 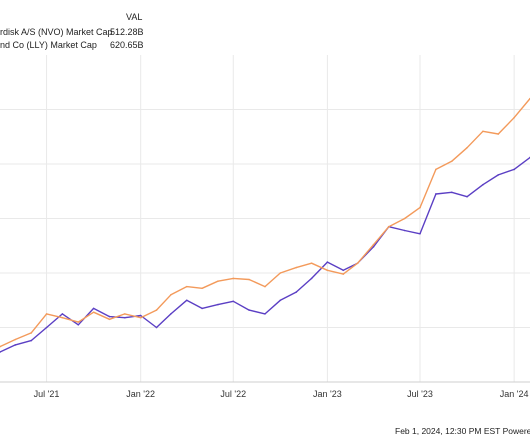 I want to click on legend-header: VAL, so click(x=134, y=17).